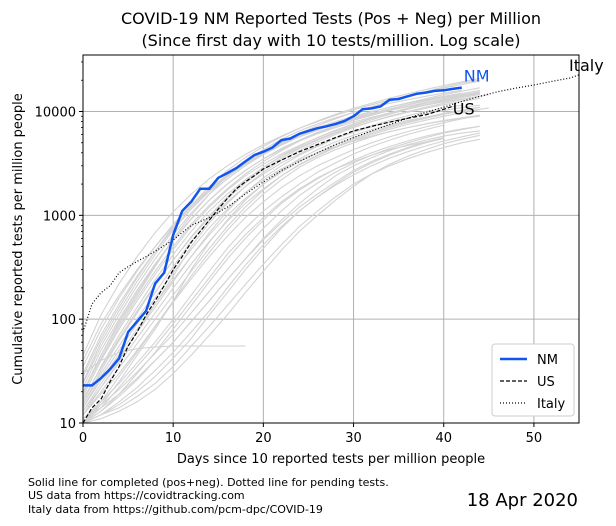 This screenshot has width=616, height=526. Describe the element at coordinates (546, 382) in the screenshot. I see `legend-label-us: US` at that location.